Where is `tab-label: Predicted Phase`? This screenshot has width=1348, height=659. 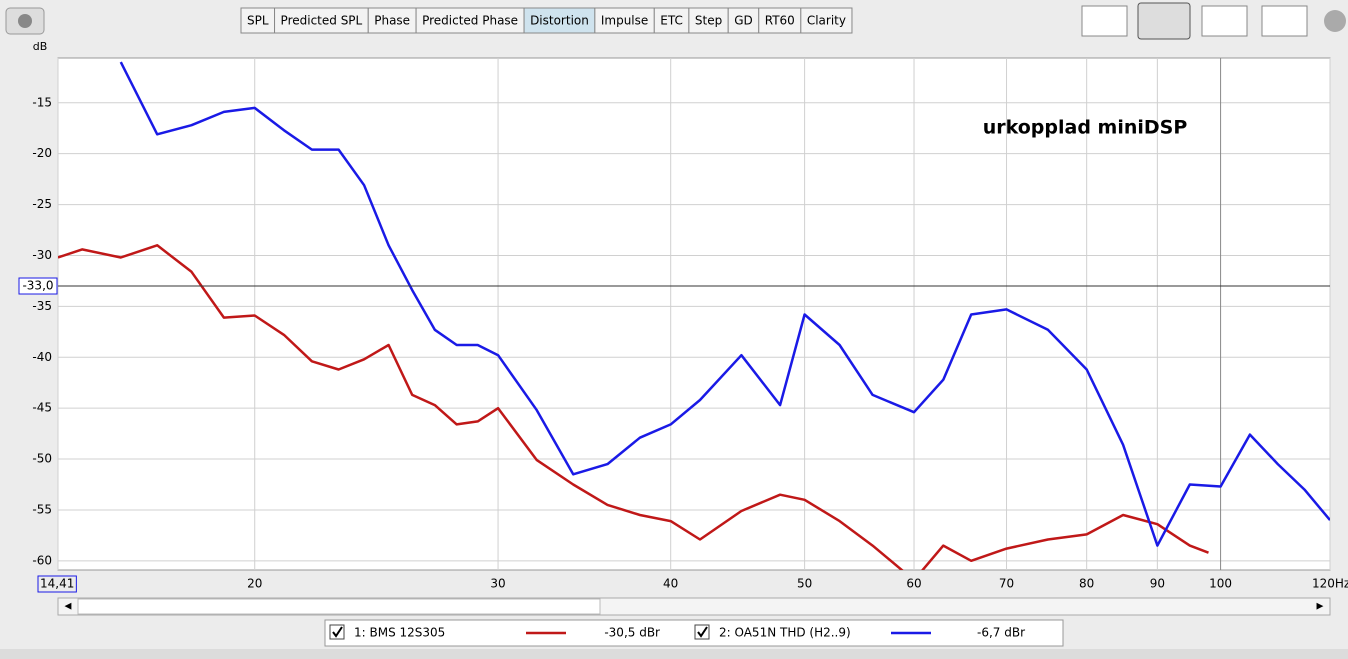
tab-label: Predicted Phase is located at coordinates (470, 21).